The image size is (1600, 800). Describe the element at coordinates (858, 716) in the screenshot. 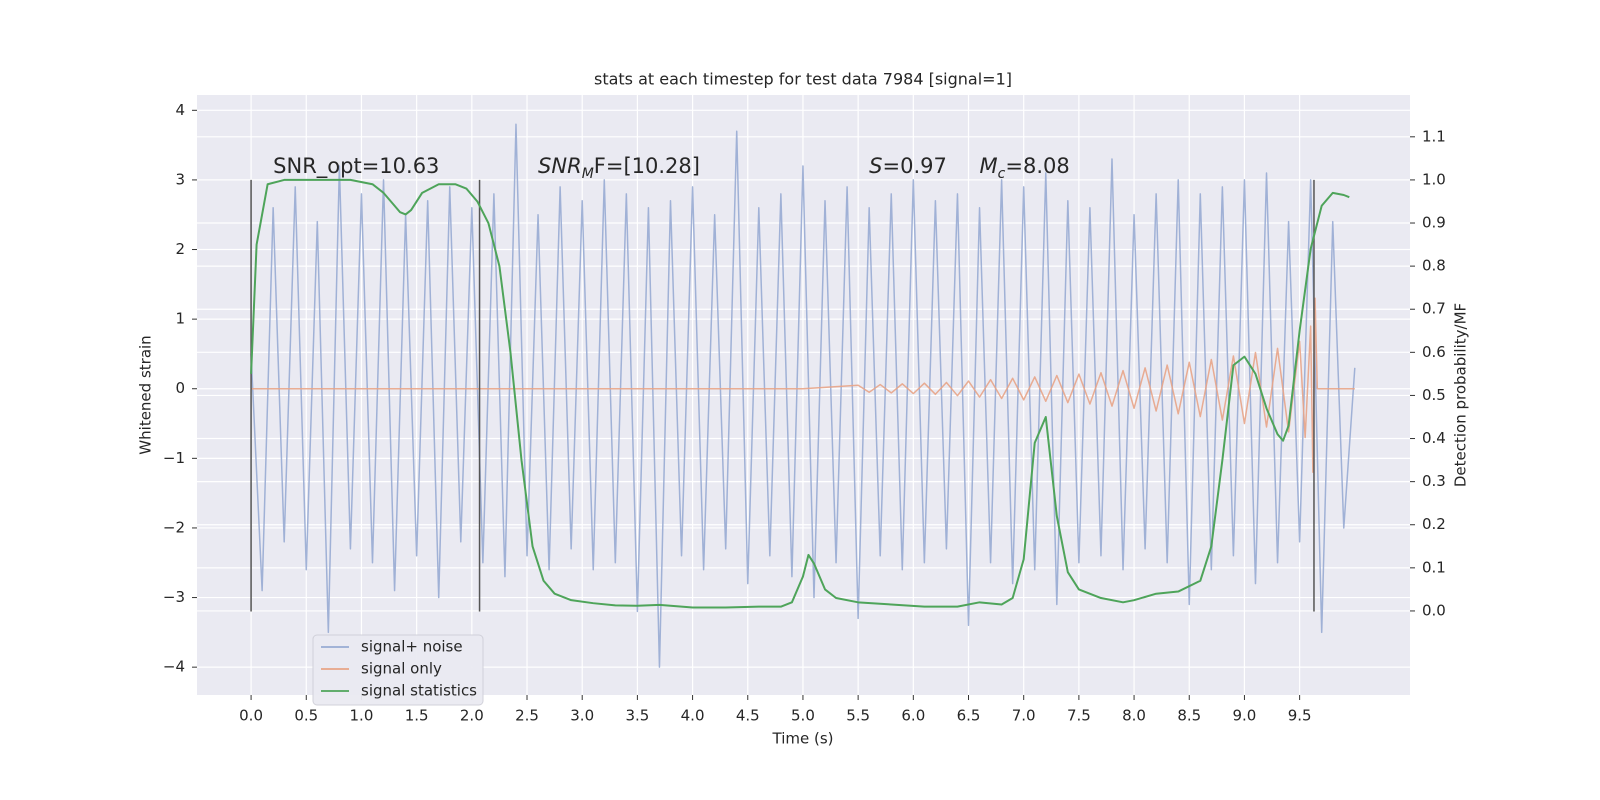

I see `x-tick-label: 5.5` at that location.